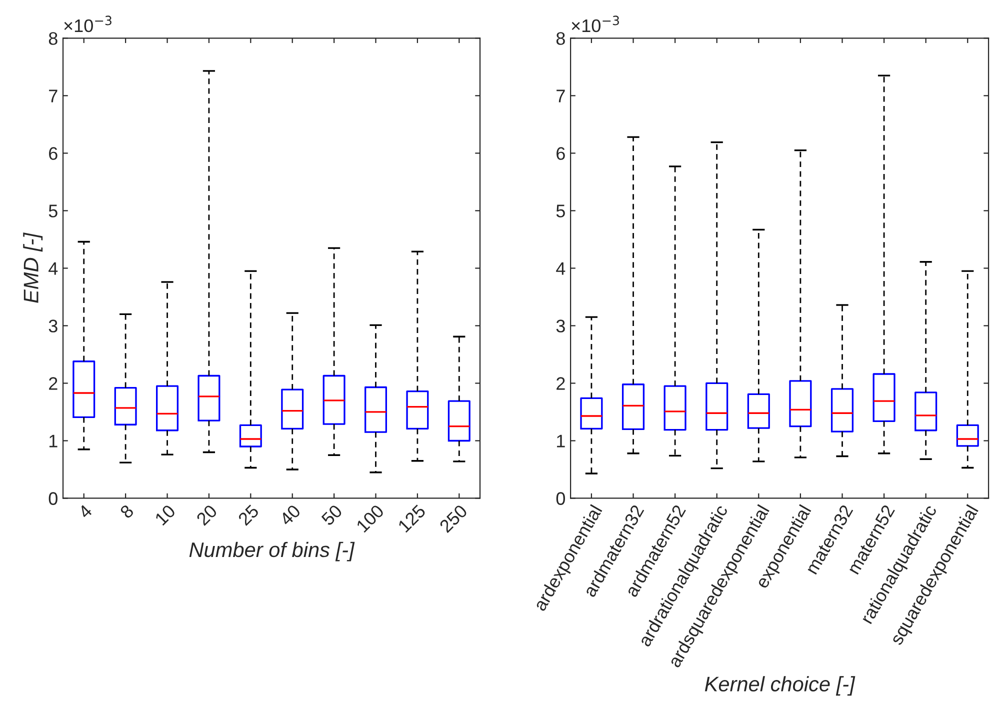 The image size is (994, 720). What do you see at coordinates (165, 515) in the screenshot?
I see `x-tick-label: 10` at bounding box center [165, 515].